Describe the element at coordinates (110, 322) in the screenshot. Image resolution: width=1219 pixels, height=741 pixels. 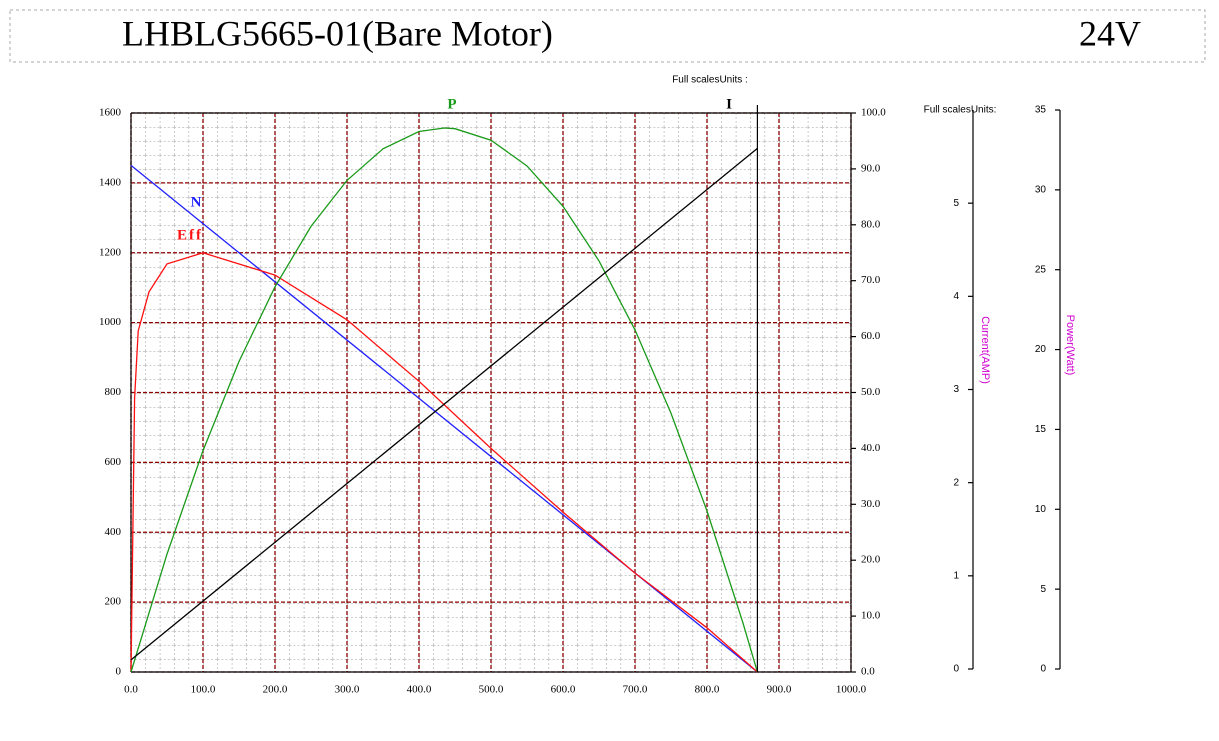
I see `y-tick-label: 1000` at that location.